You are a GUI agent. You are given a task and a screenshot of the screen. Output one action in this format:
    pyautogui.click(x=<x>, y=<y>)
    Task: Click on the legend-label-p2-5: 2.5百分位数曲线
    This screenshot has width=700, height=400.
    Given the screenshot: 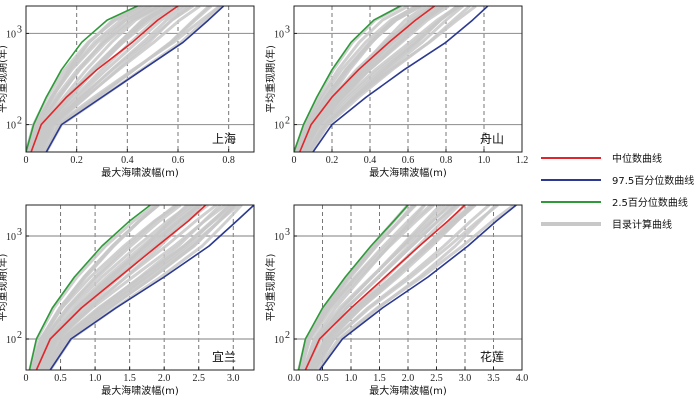 What is the action you would take?
    pyautogui.click(x=650, y=202)
    